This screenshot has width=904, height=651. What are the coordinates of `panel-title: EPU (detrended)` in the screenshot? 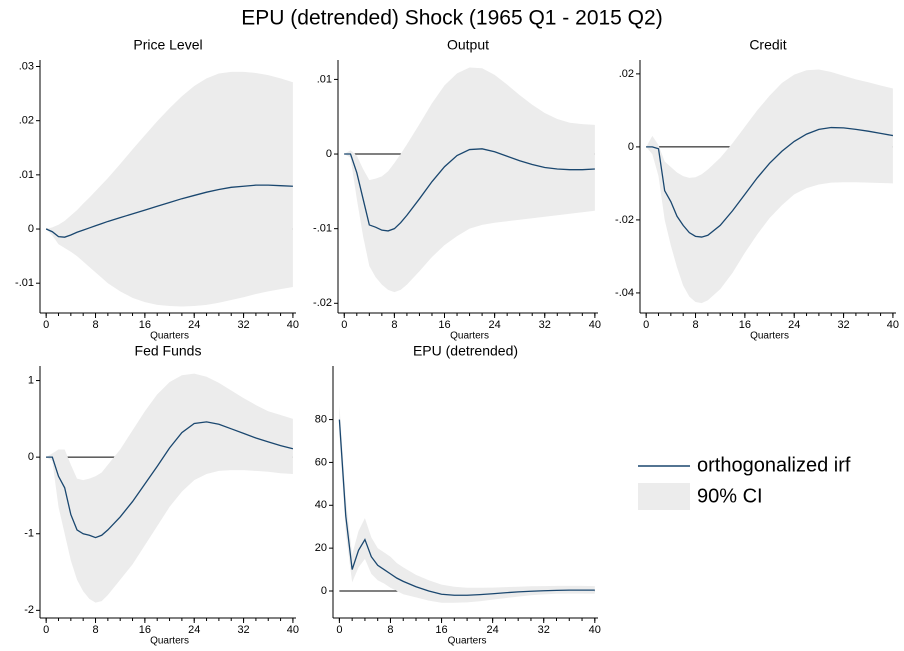 It's located at (465, 351).